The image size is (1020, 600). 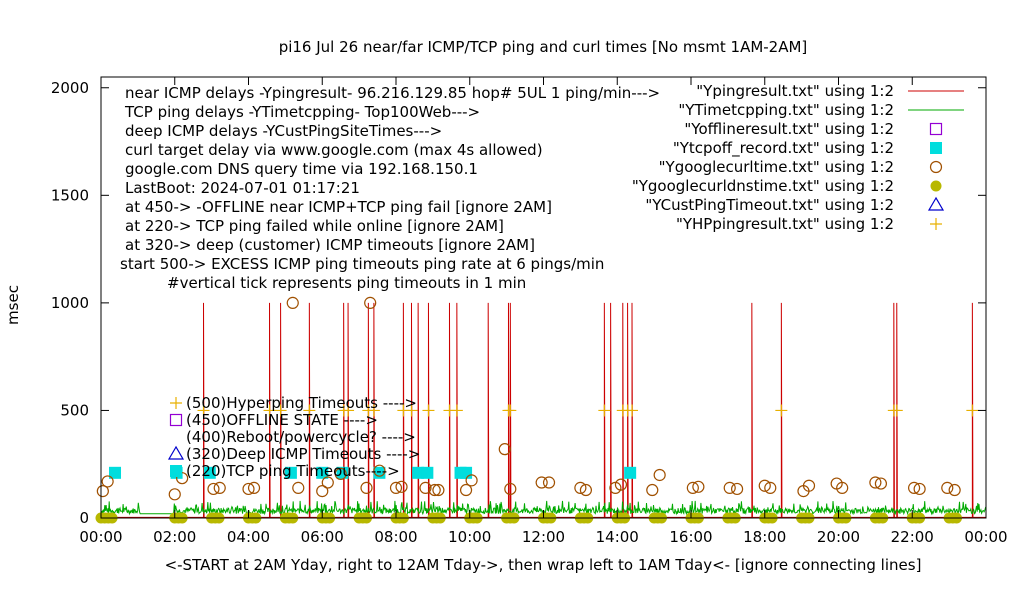 What do you see at coordinates (322, 537) in the screenshot?
I see `x-tick-label: 06:00` at bounding box center [322, 537].